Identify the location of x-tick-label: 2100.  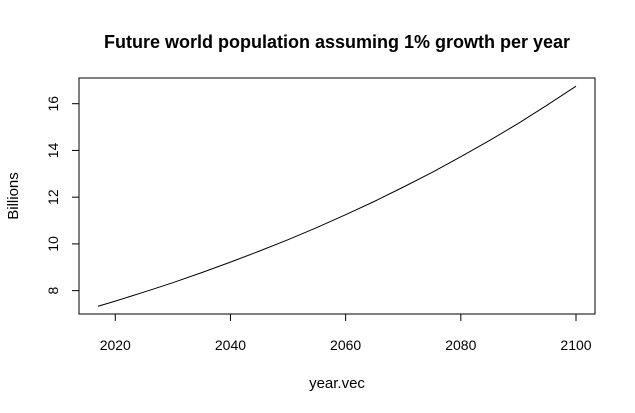
(575, 345).